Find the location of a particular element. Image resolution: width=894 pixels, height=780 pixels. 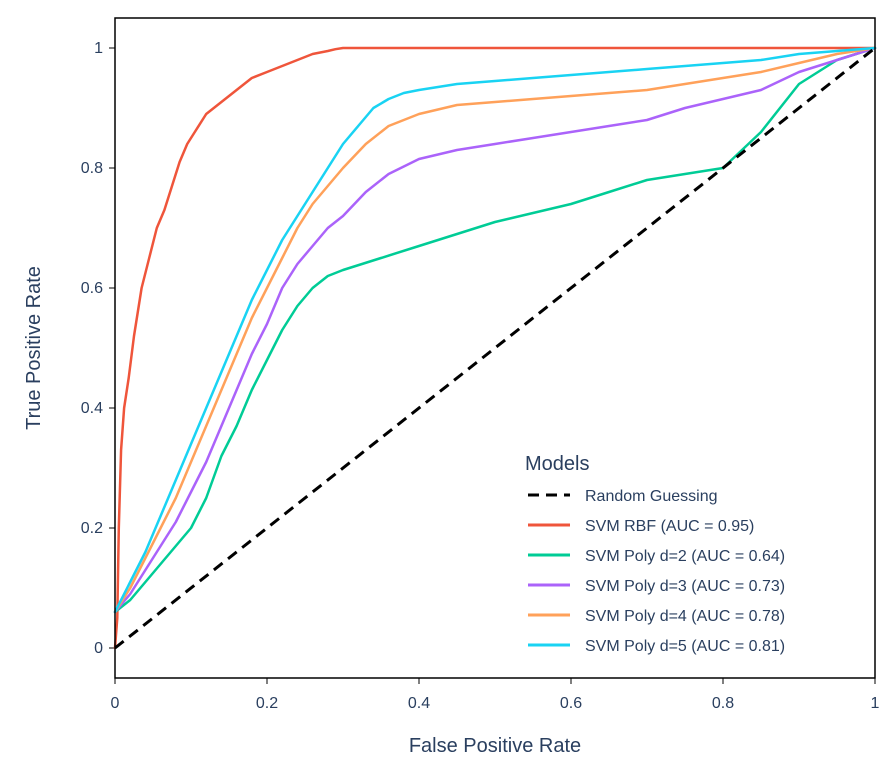

y-tick-label: 0.4 is located at coordinates (92, 408).